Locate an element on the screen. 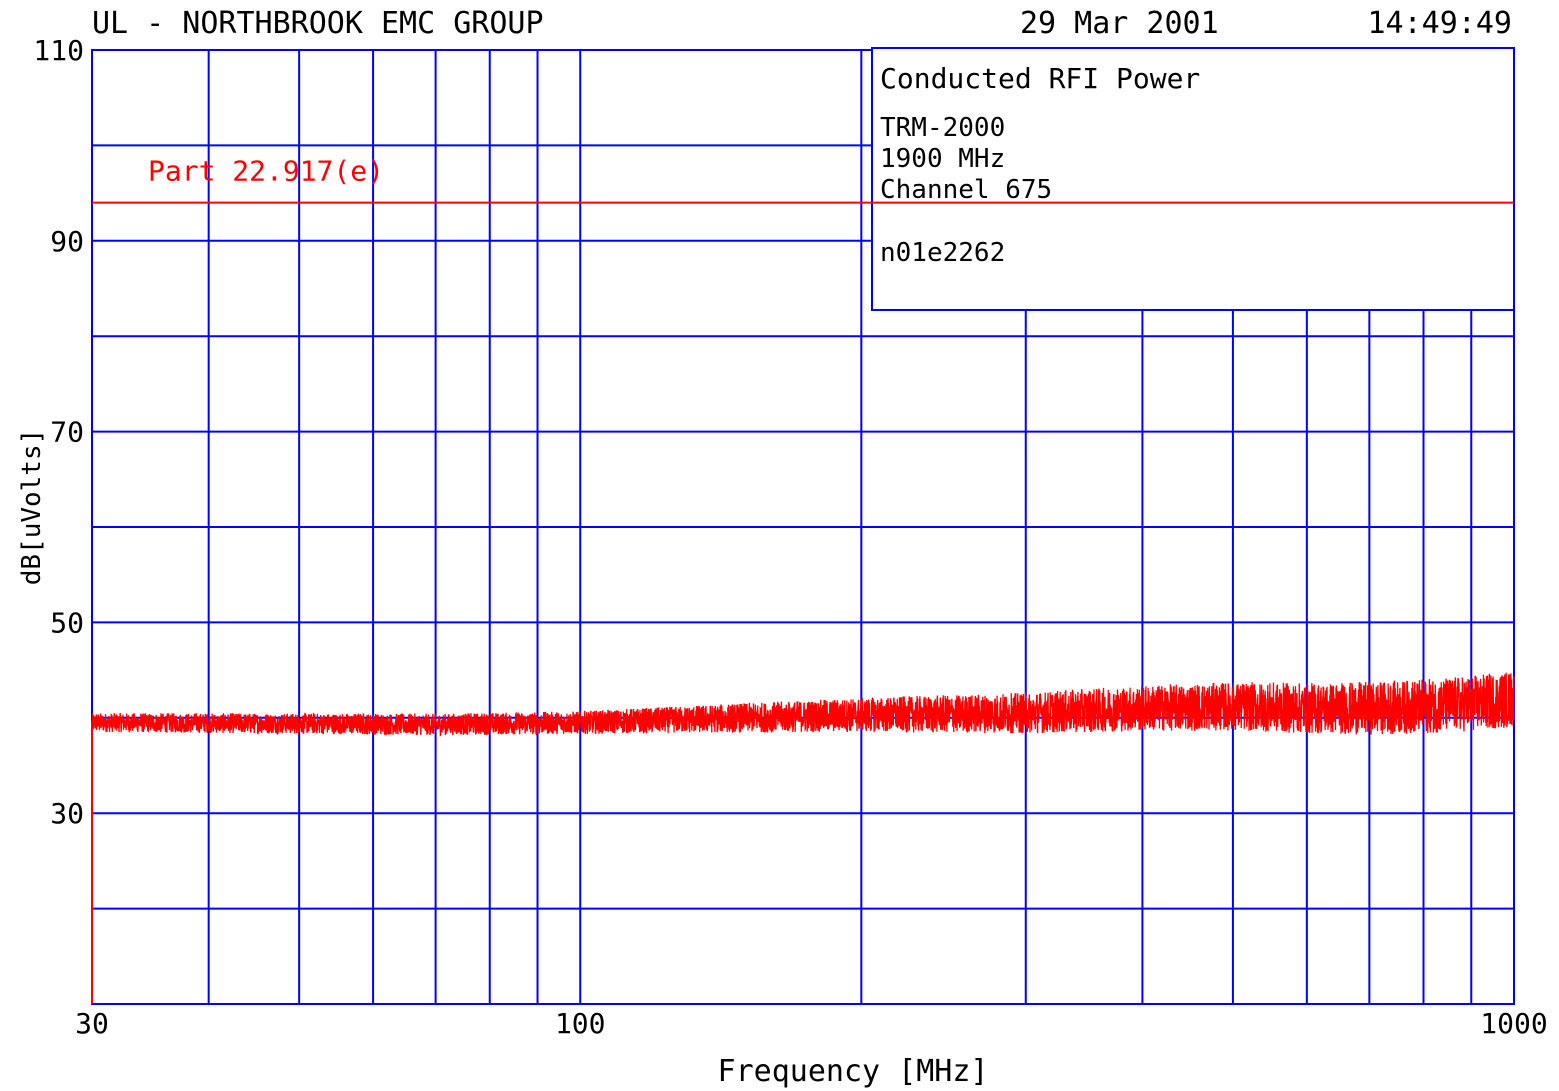 This screenshot has width=1559, height=1091. y-tick-label: 110 is located at coordinates (58, 50).